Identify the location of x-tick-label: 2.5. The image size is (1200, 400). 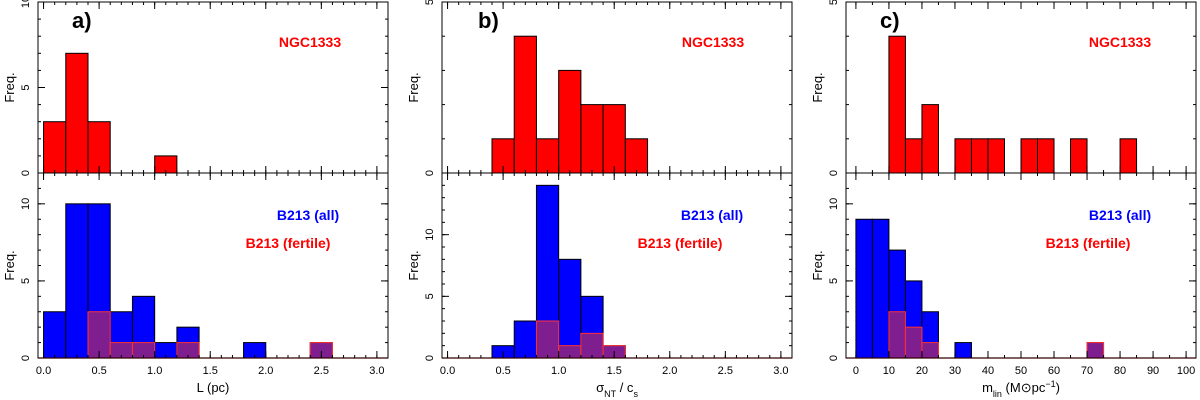
(725, 371).